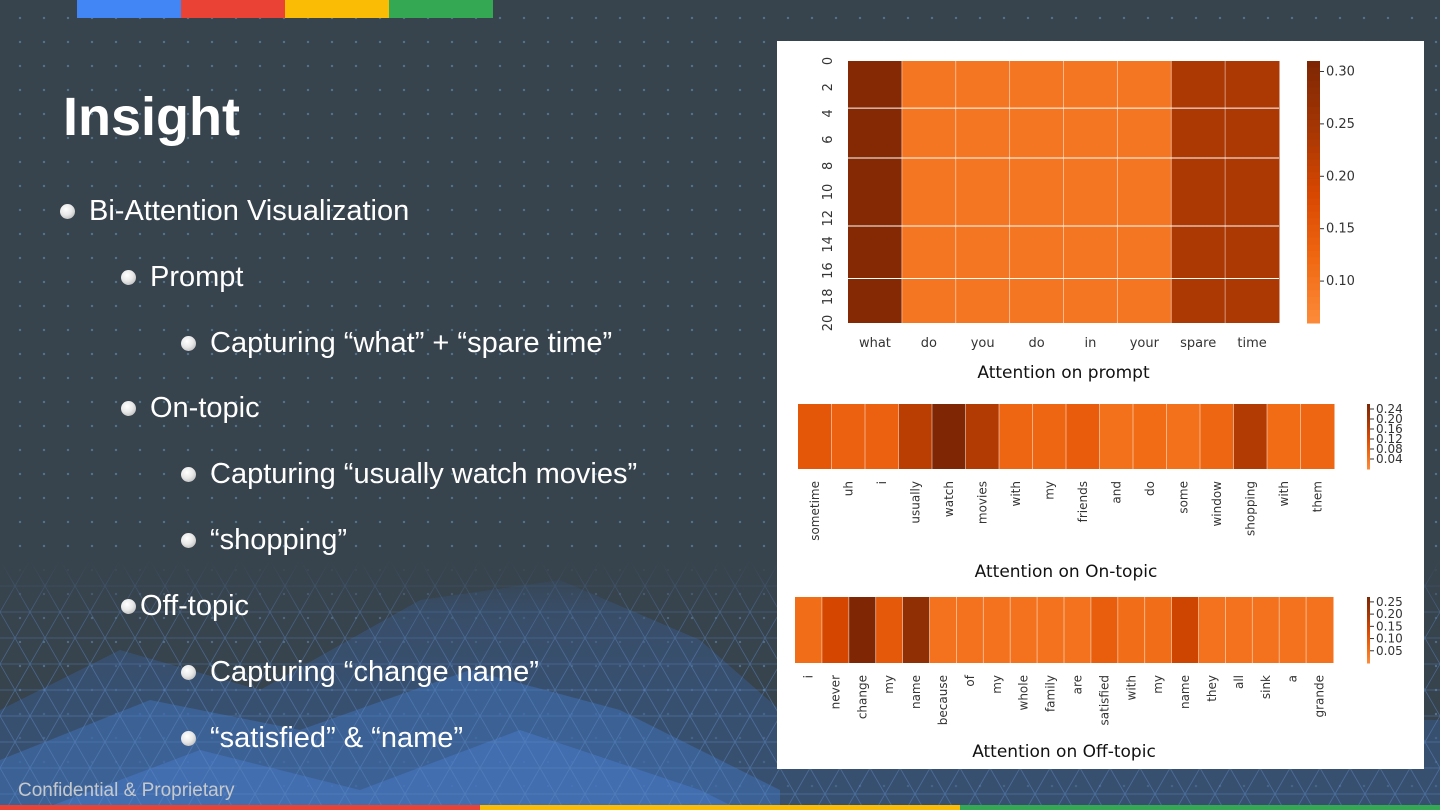 The height and width of the screenshot is (810, 1440). Describe the element at coordinates (1145, 343) in the screenshot. I see `x-tick-label: your` at that location.